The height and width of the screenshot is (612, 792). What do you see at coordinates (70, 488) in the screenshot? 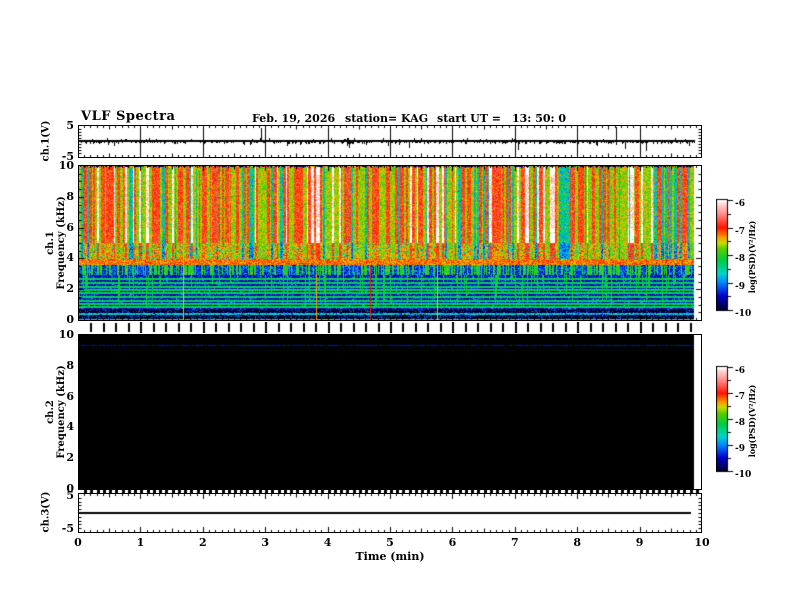
I see `ch2spec-ytick: 0` at bounding box center [70, 488].